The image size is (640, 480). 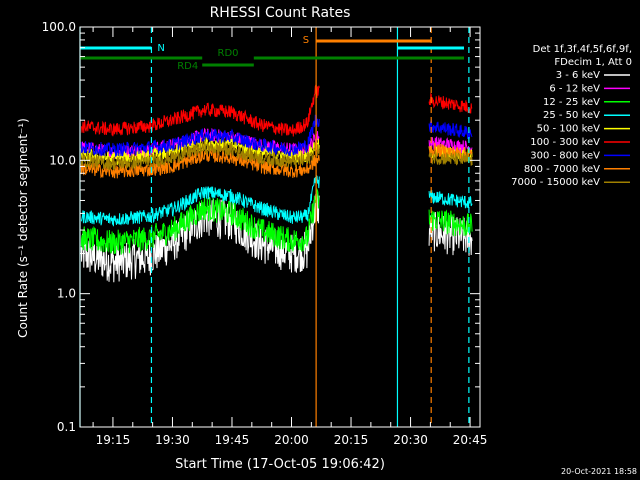 What do you see at coordinates (59, 27) in the screenshot?
I see `y-tick-label: 100.0` at bounding box center [59, 27].